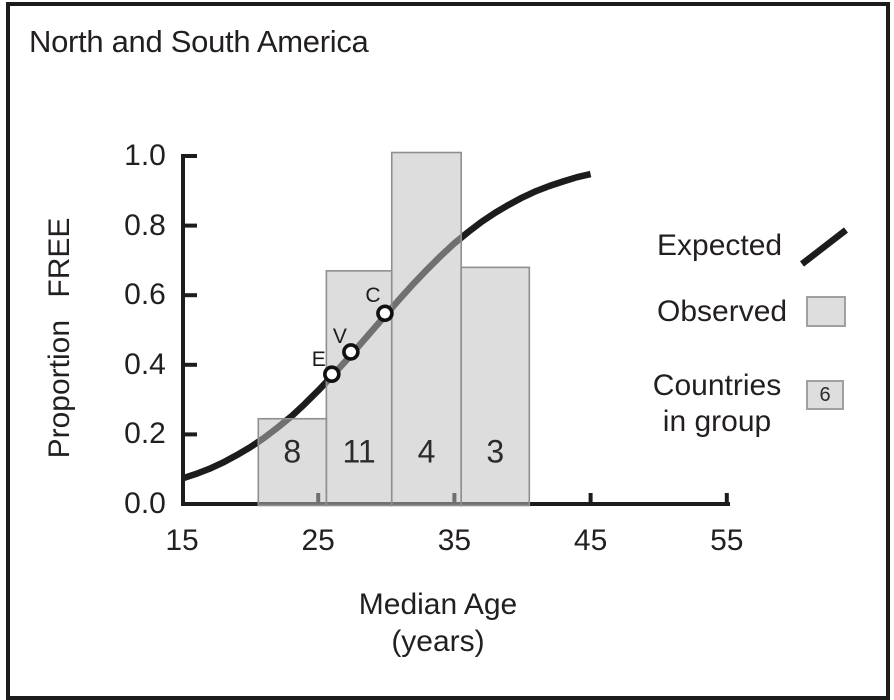 This screenshot has height=700, width=894. I want to click on legend-label-countries: Countries in group, so click(717, 404).